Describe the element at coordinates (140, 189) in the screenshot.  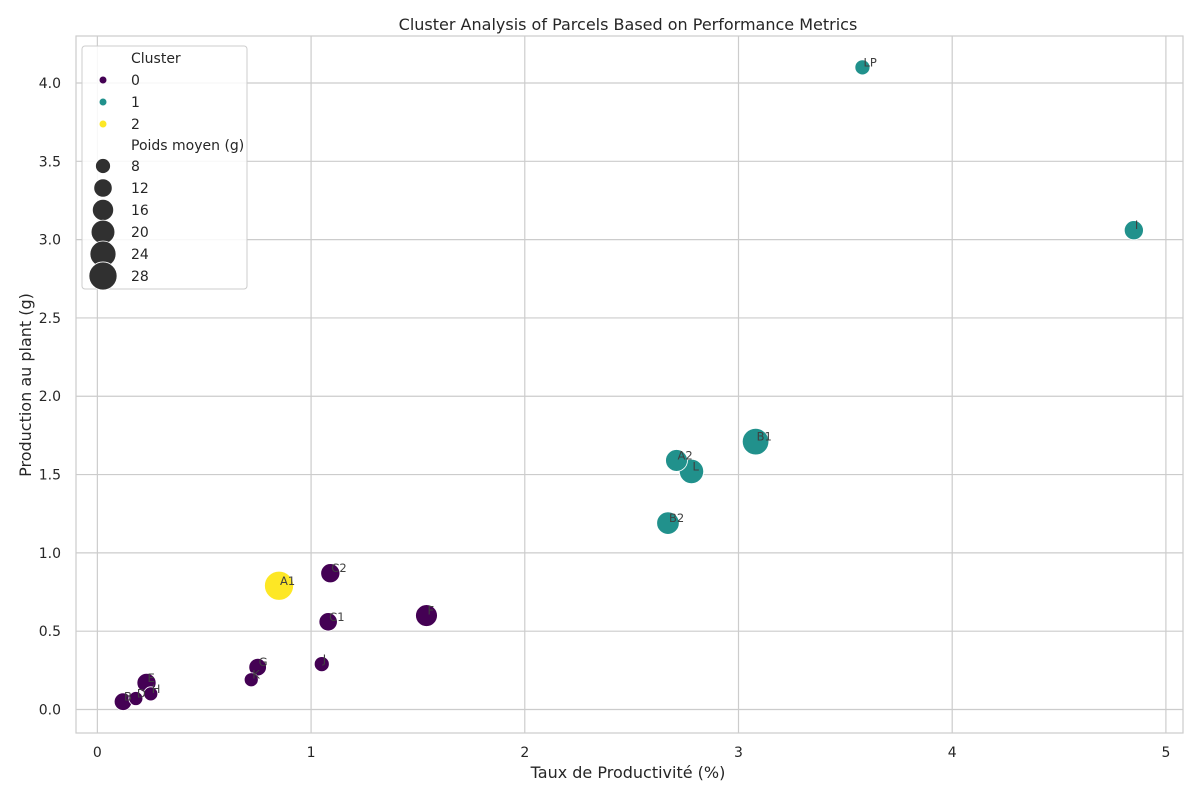
I see `legend-label: 12` at that location.